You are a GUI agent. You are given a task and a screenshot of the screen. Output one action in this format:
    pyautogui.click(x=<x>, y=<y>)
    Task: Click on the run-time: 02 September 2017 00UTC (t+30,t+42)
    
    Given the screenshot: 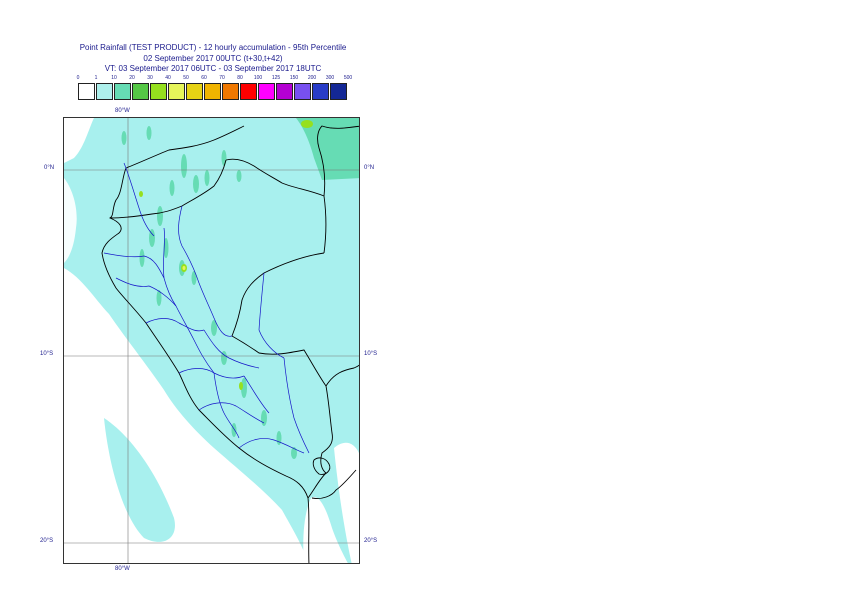 What is the action you would take?
    pyautogui.click(x=213, y=58)
    